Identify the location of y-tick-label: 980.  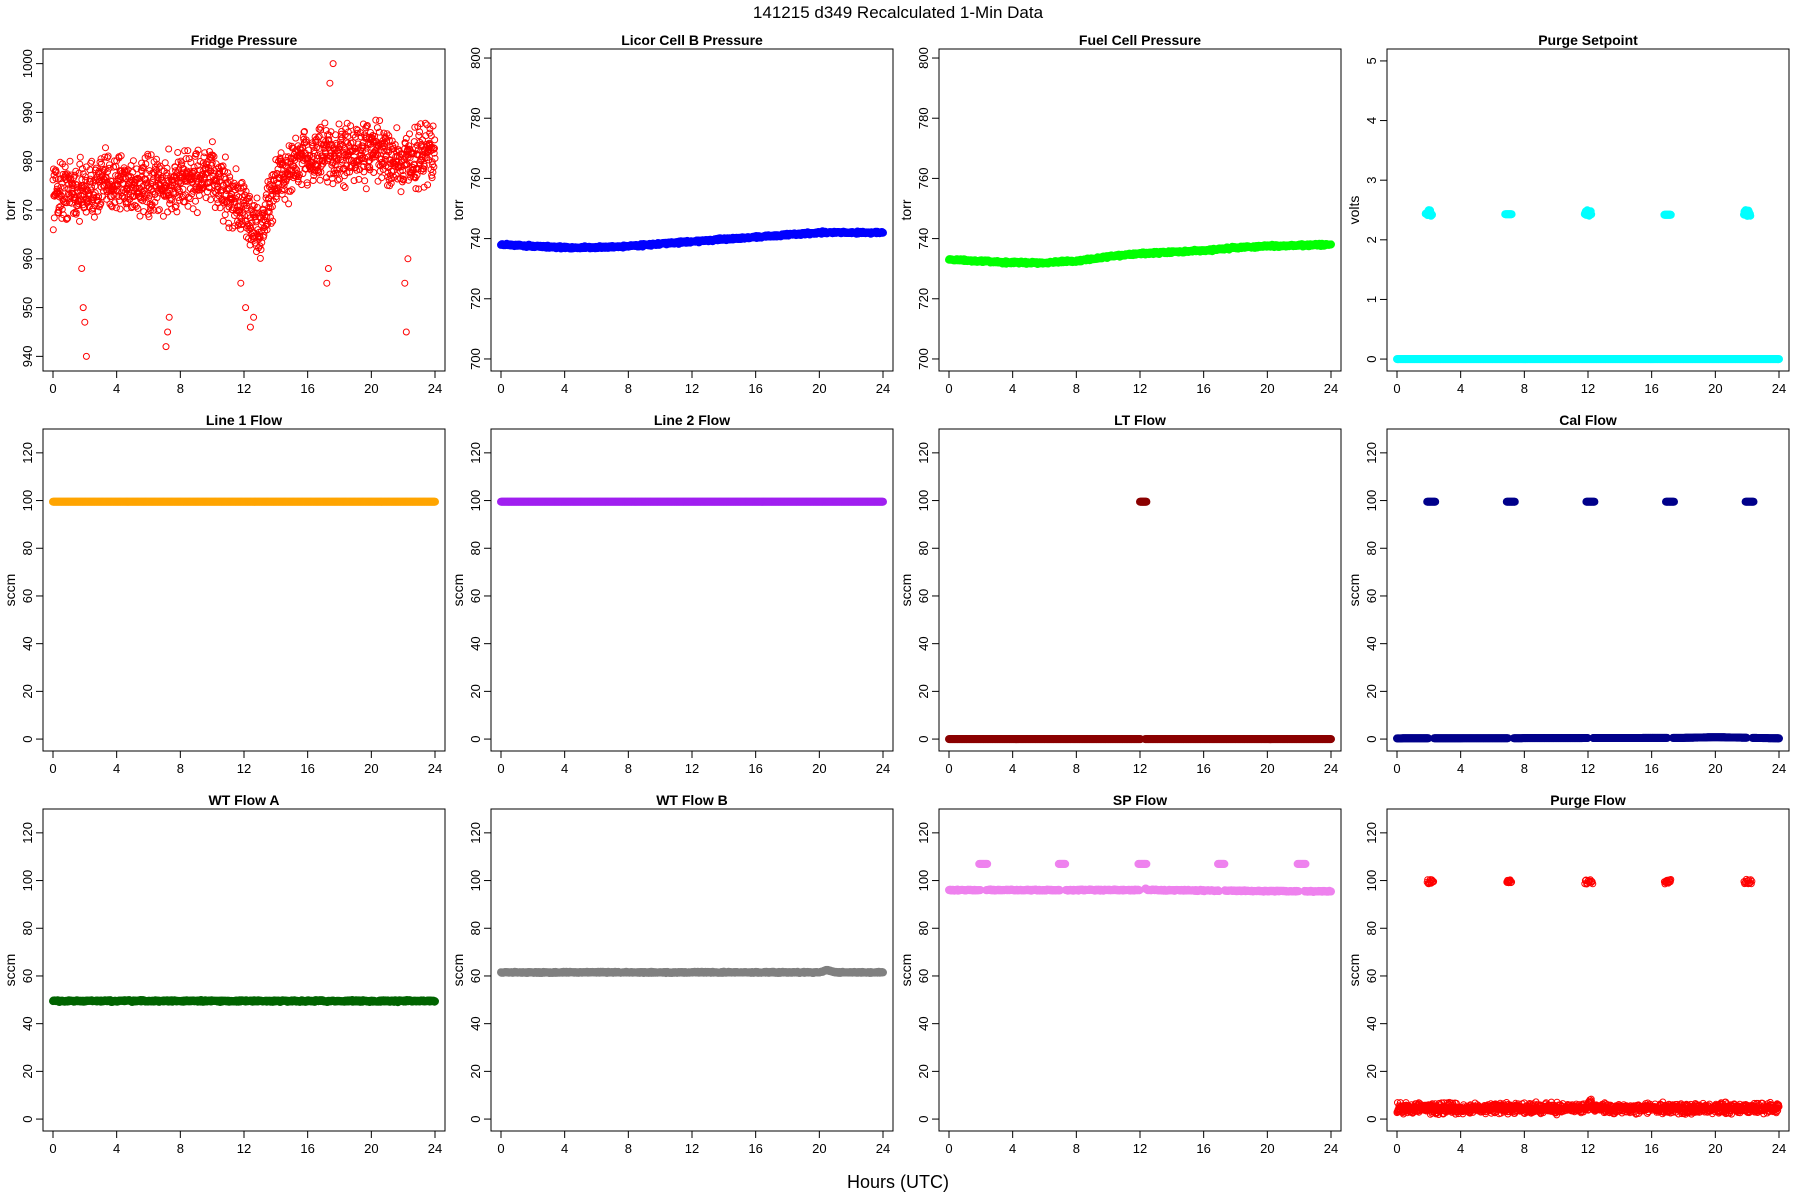
(27, 161).